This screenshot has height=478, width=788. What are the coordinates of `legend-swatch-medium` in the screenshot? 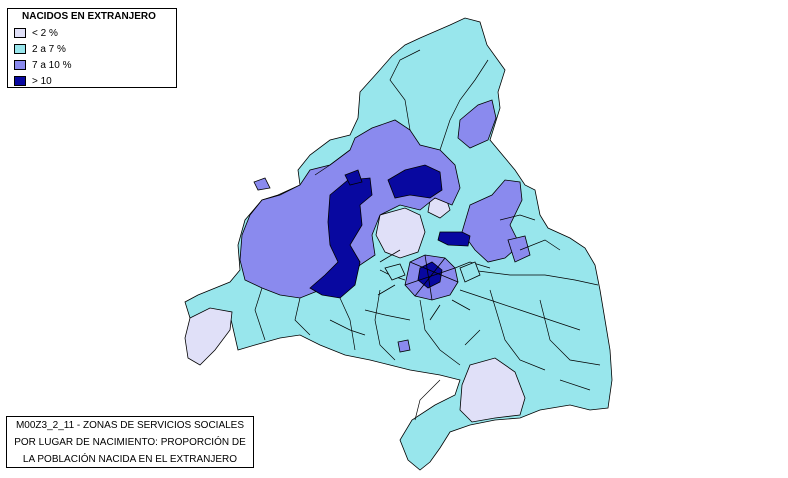 It's located at (20, 49).